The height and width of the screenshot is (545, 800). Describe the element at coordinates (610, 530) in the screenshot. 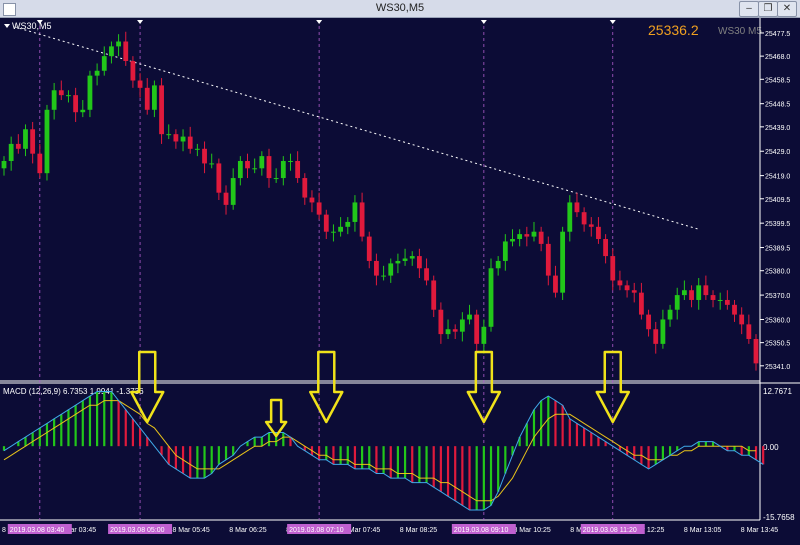

I see `time-highlight-label: 2019.03.08 11:20` at that location.